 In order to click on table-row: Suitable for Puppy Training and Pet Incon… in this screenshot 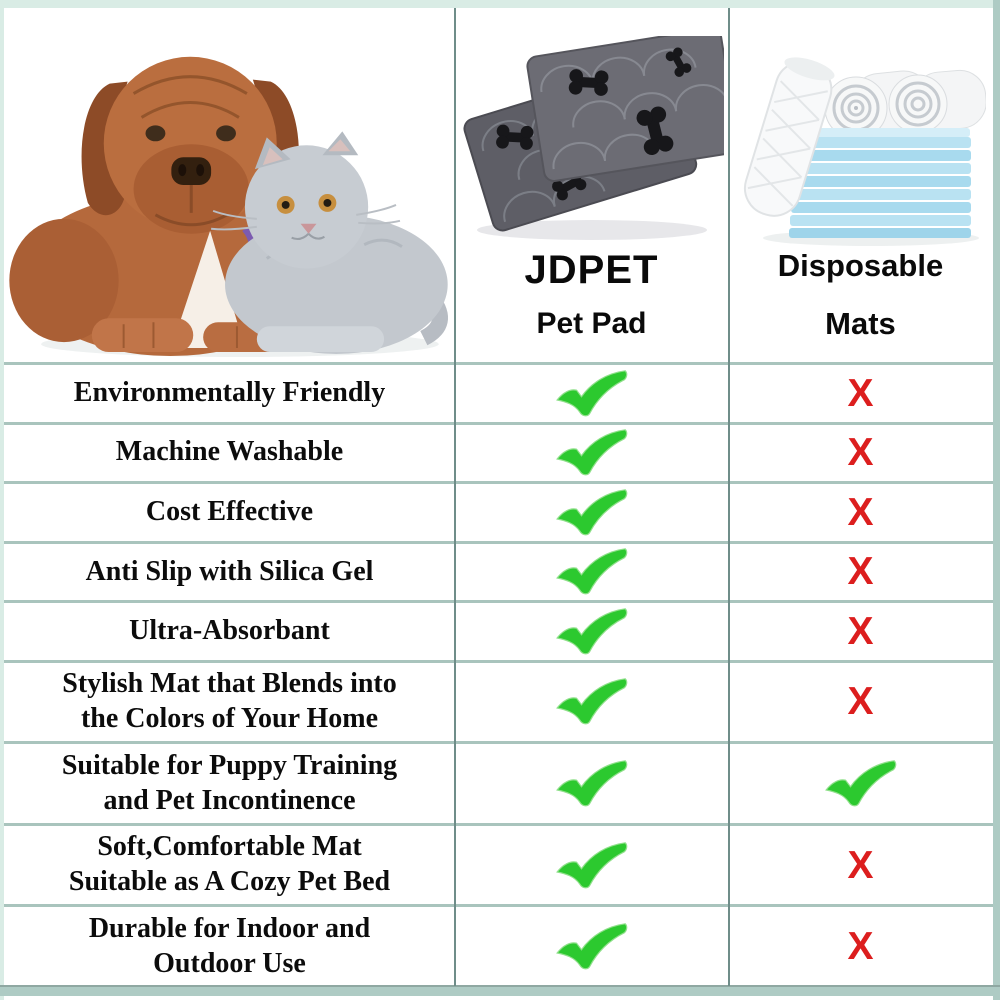, I will do `click(498, 785)`.